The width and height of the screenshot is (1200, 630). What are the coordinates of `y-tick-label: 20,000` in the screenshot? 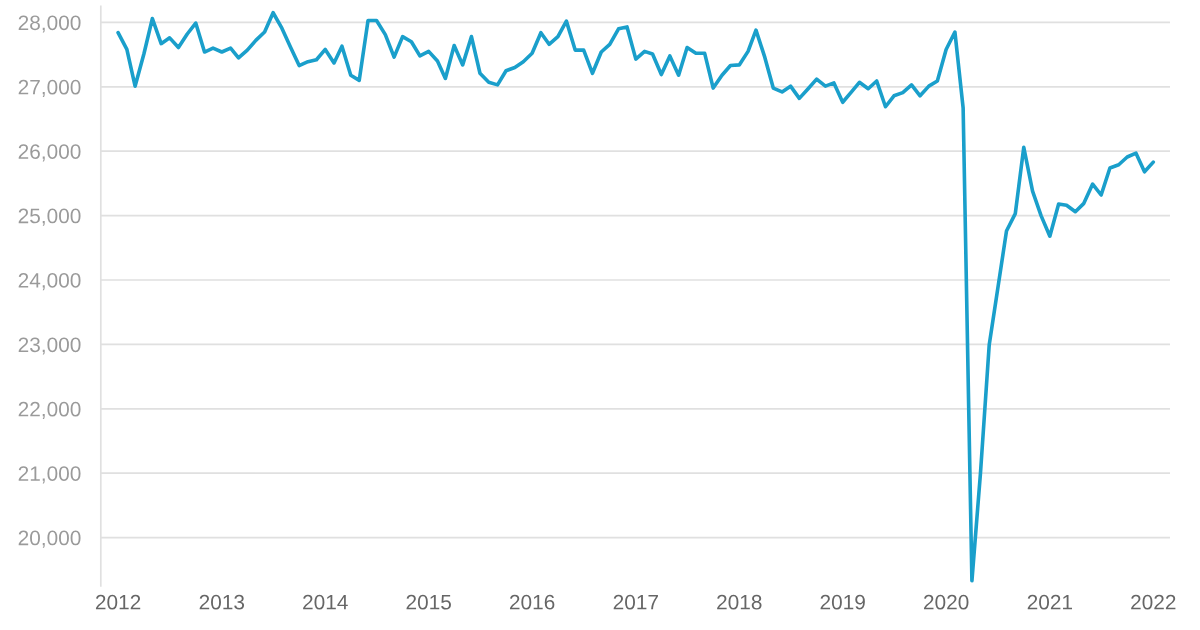 It's located at (49, 539).